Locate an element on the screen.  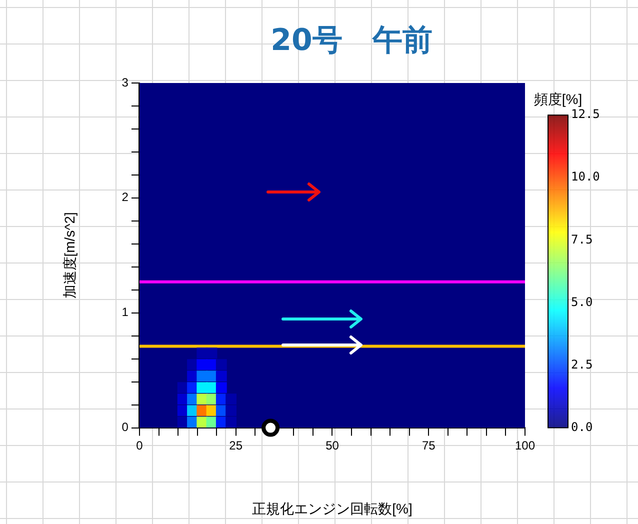
color-bar-title: 頻度[%] is located at coordinates (558, 98).